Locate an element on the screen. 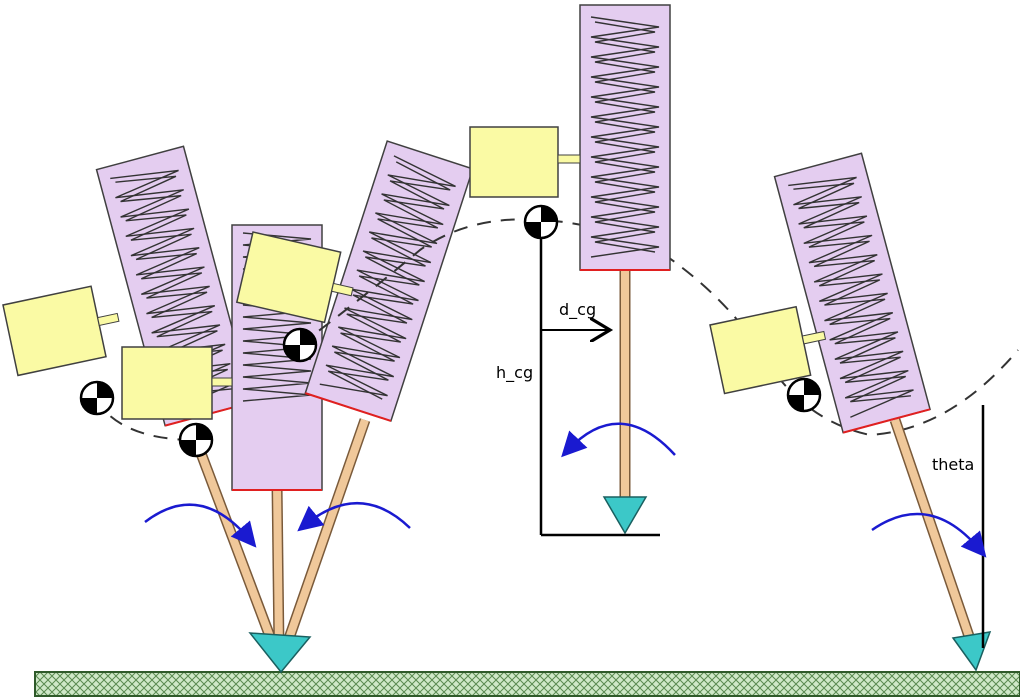  ground is located at coordinates (527, 684).